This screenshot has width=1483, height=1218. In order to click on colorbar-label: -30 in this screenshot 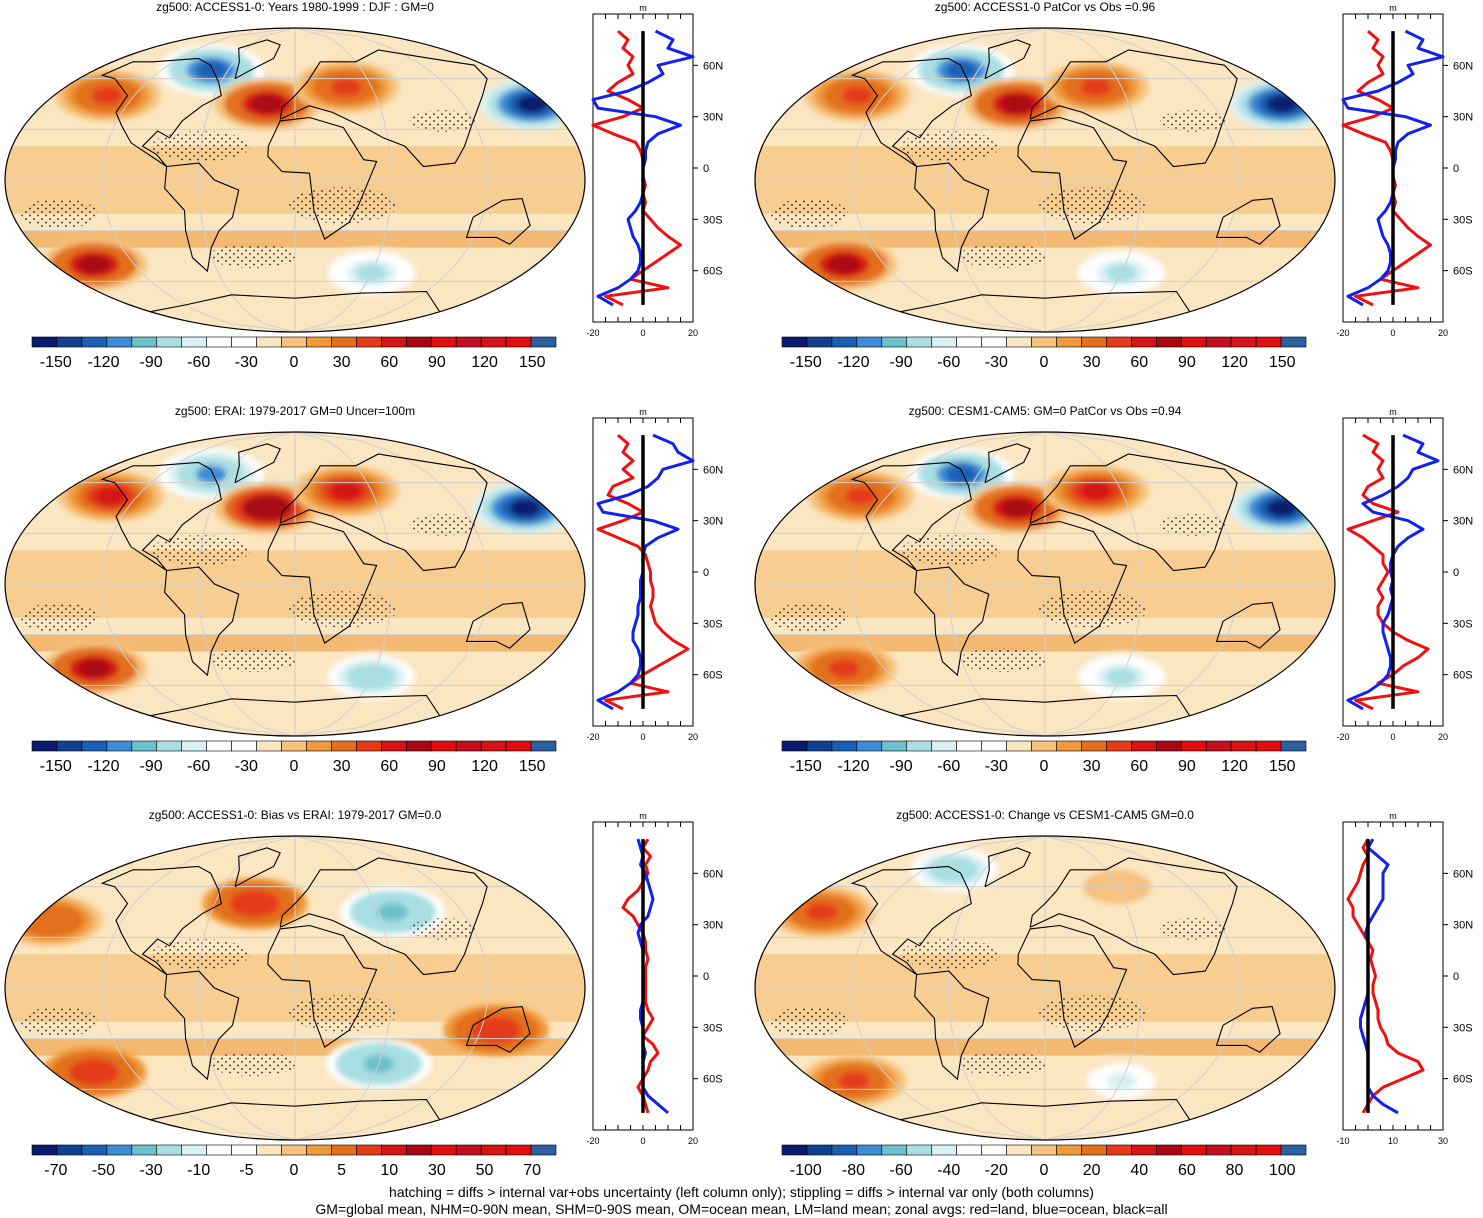, I will do `click(996, 766)`.